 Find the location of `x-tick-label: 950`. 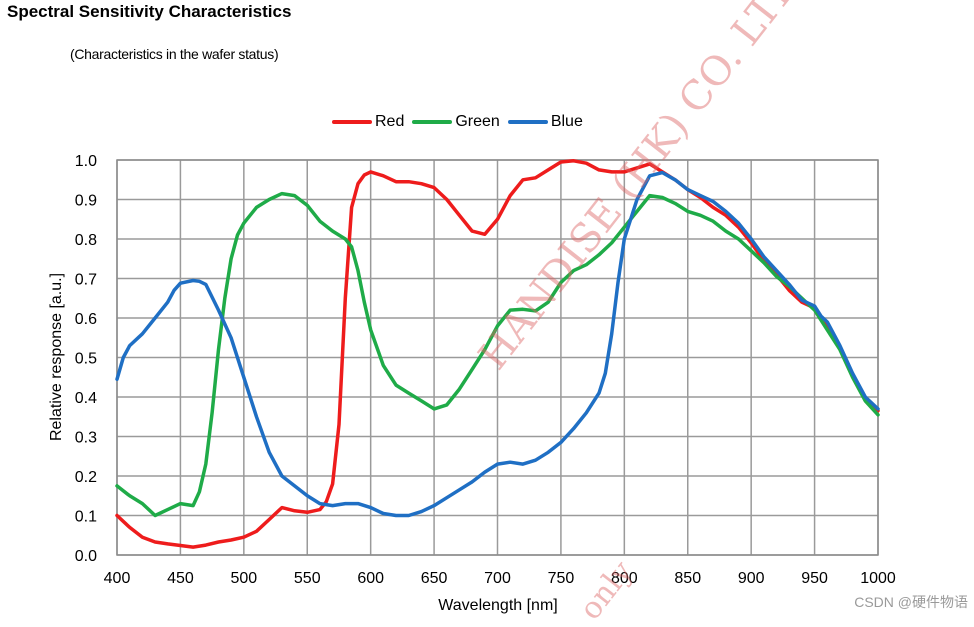

x-tick-label: 950 is located at coordinates (814, 578).